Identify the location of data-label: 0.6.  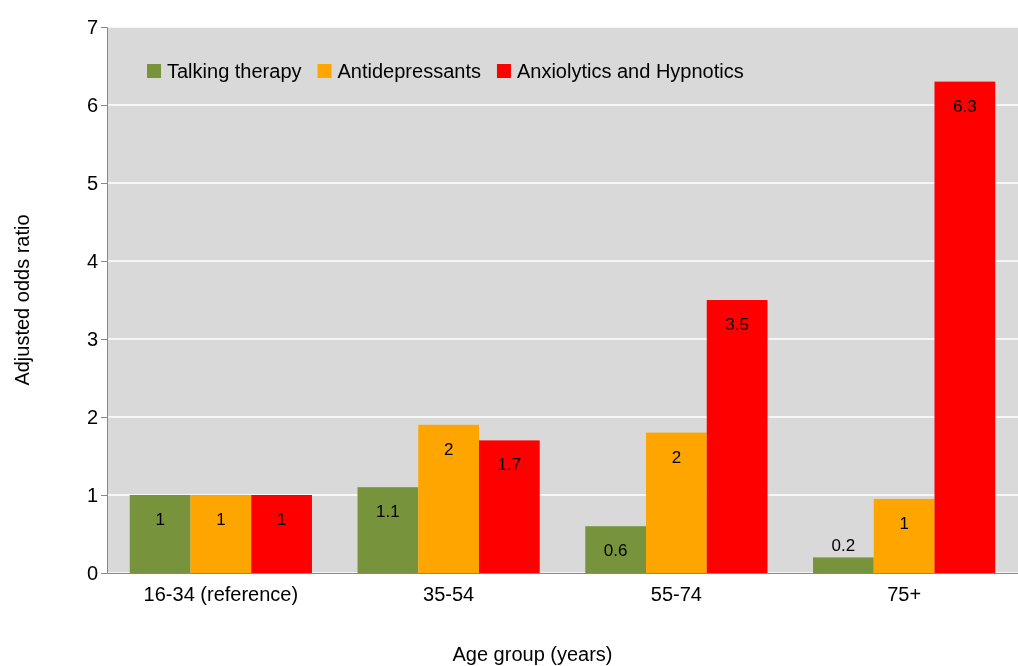
(615, 551).